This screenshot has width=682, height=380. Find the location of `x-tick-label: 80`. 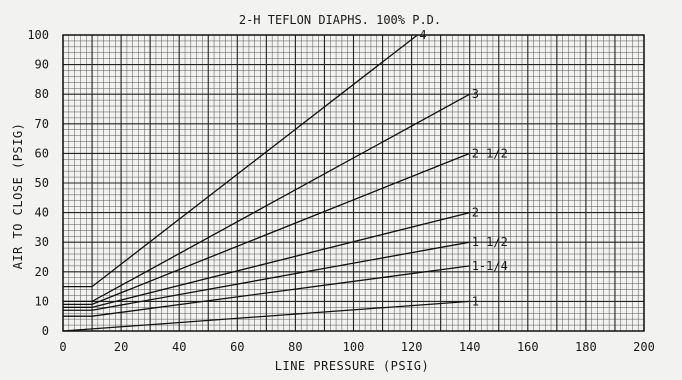

x-tick-label: 80 is located at coordinates (295, 347).